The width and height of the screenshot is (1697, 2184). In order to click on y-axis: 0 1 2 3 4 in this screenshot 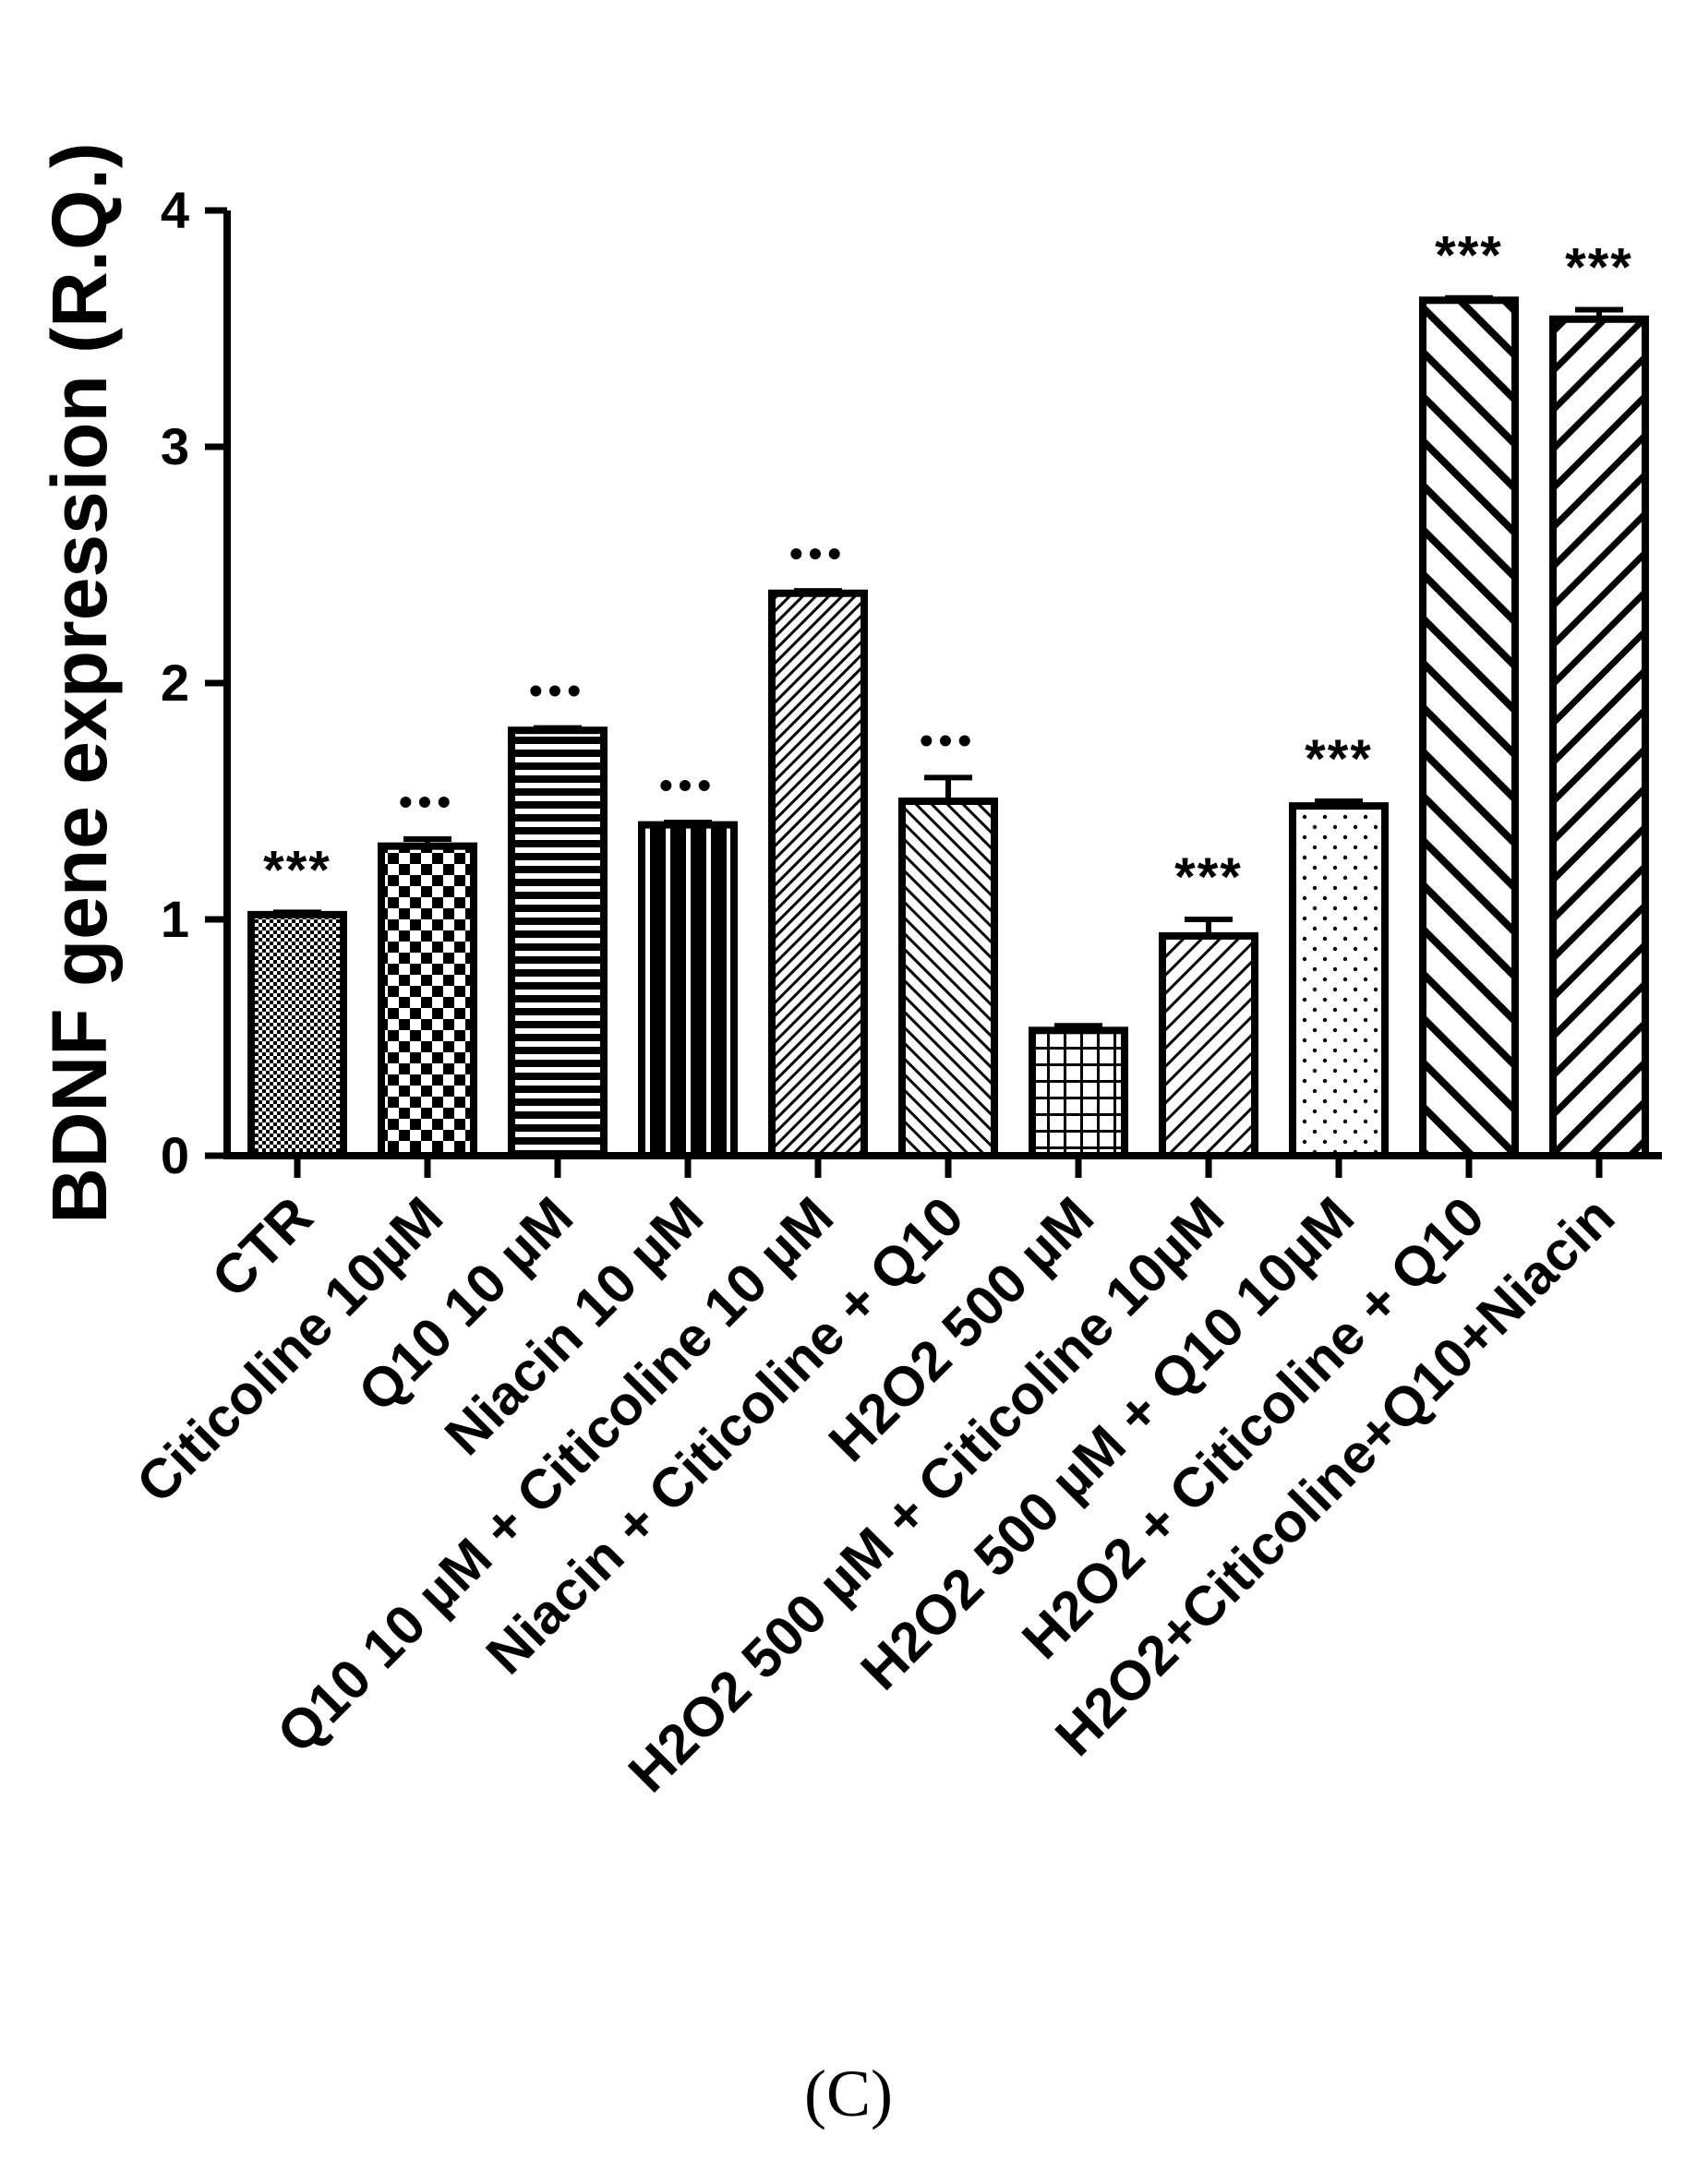, I will do `click(196, 682)`.